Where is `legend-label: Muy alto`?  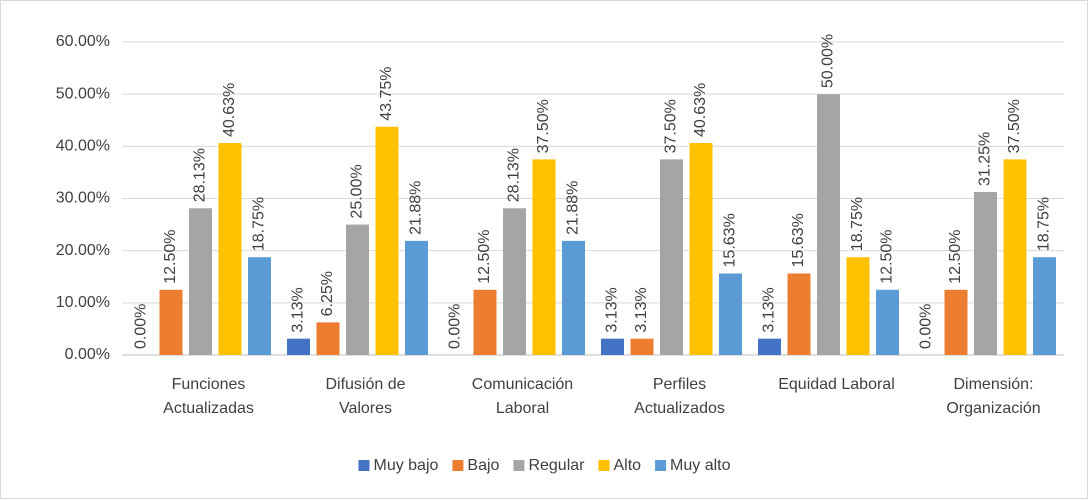
legend-label: Muy alto is located at coordinates (700, 465).